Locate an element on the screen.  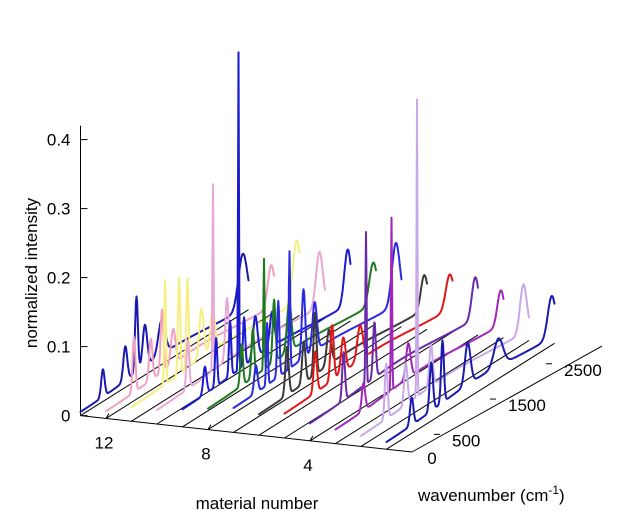
wavenumber-axis-line is located at coordinates (507, 399).